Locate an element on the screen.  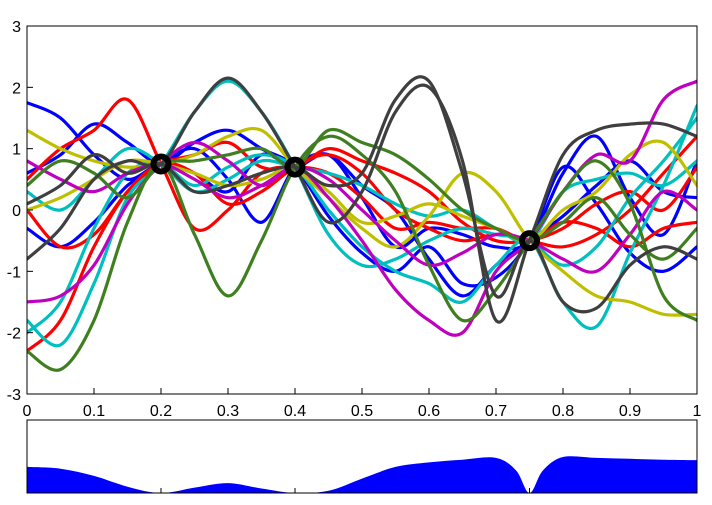
x-tick-label: 0.1 is located at coordinates (94, 411).